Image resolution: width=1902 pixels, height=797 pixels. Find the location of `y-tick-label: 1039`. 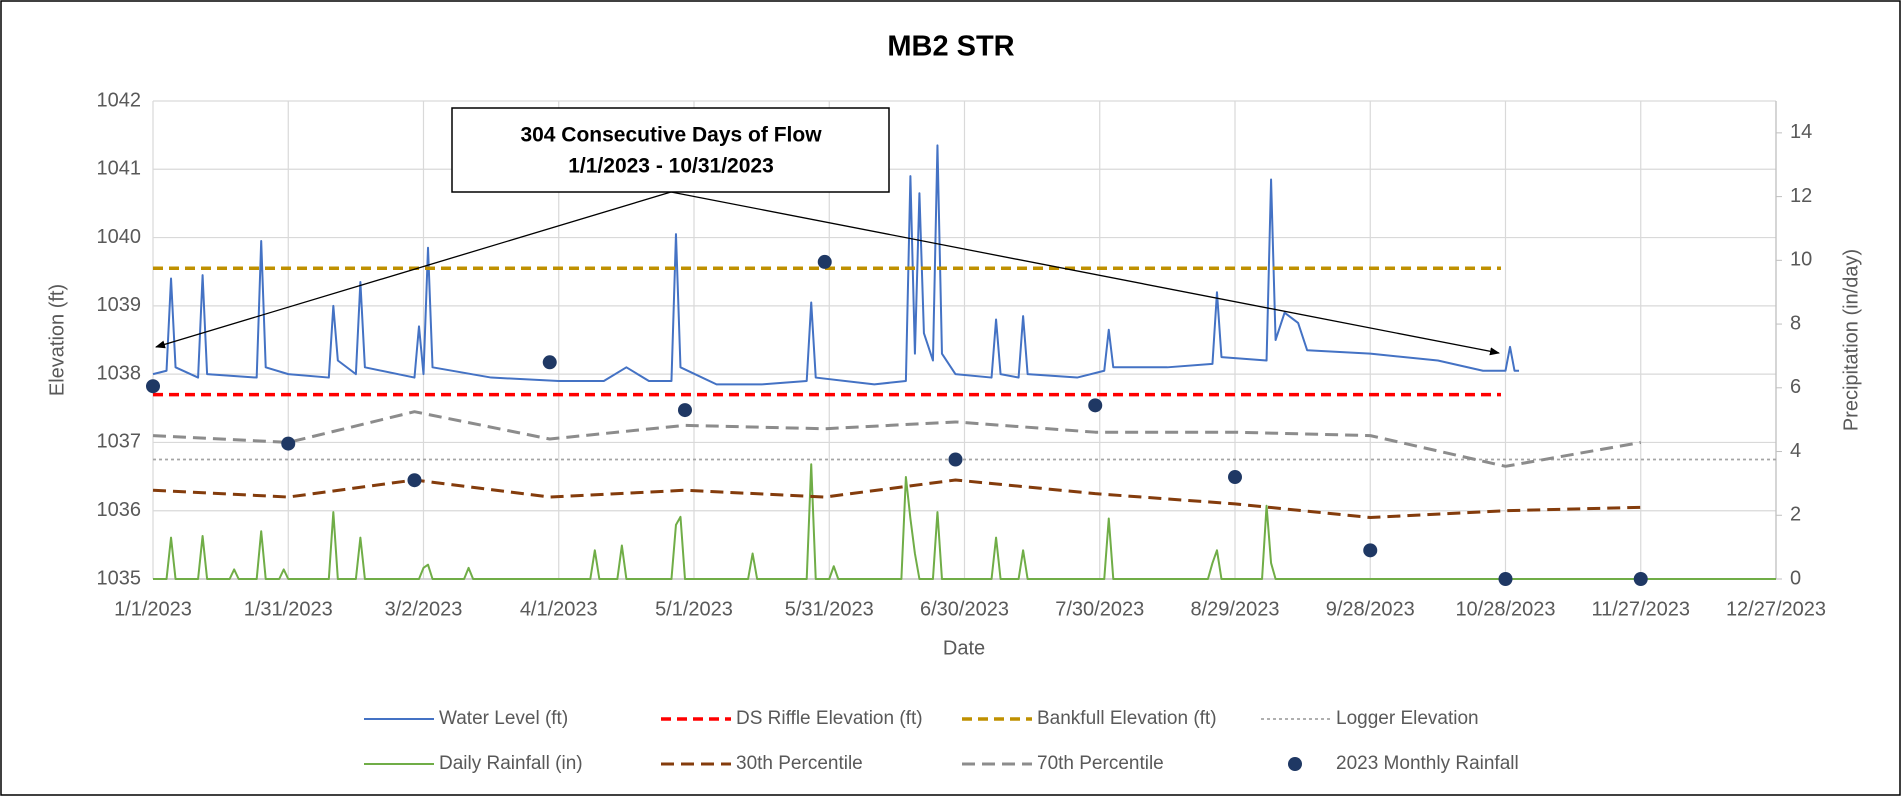

y-tick-label: 1039 is located at coordinates (119, 305).